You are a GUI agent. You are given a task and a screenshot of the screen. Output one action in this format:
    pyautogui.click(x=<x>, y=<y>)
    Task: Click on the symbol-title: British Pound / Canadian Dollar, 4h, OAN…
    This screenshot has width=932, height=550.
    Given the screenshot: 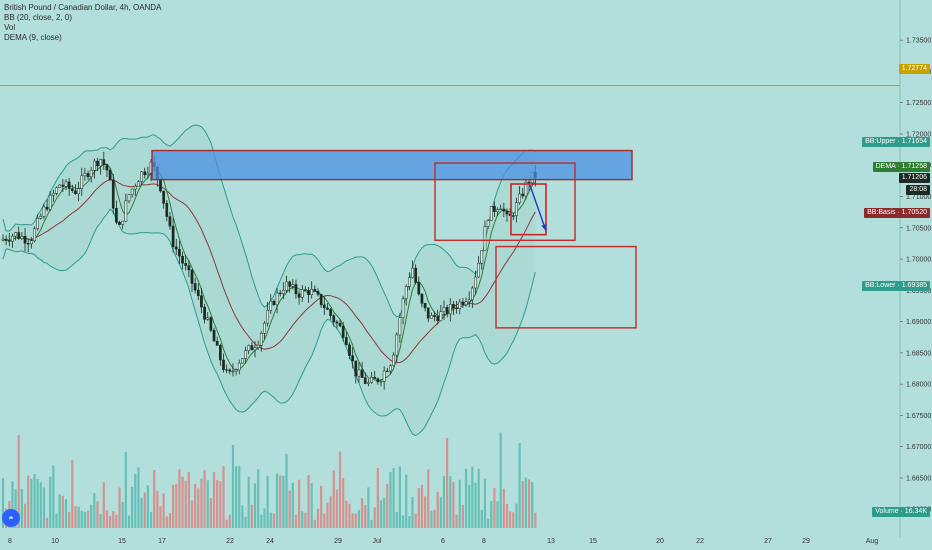 What is the action you would take?
    pyautogui.click(x=83, y=7)
    